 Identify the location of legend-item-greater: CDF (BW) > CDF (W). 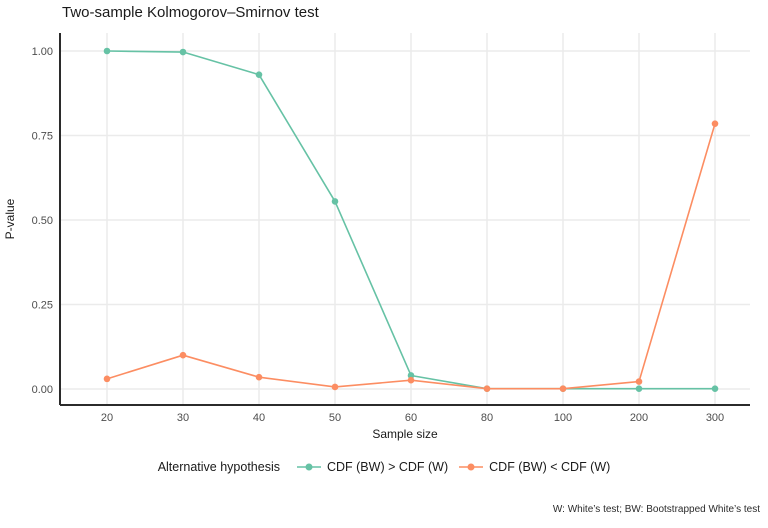
(372, 467).